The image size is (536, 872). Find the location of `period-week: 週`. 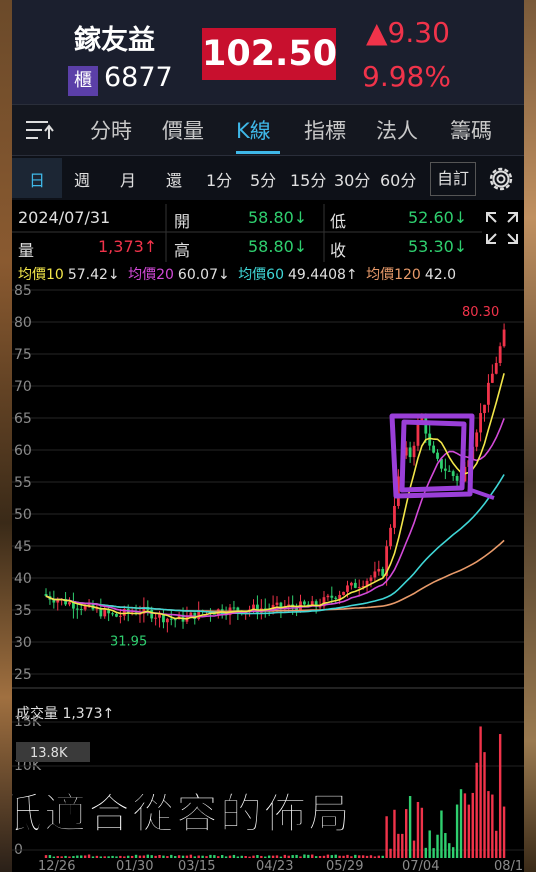

period-week: 週 is located at coordinates (82, 180).